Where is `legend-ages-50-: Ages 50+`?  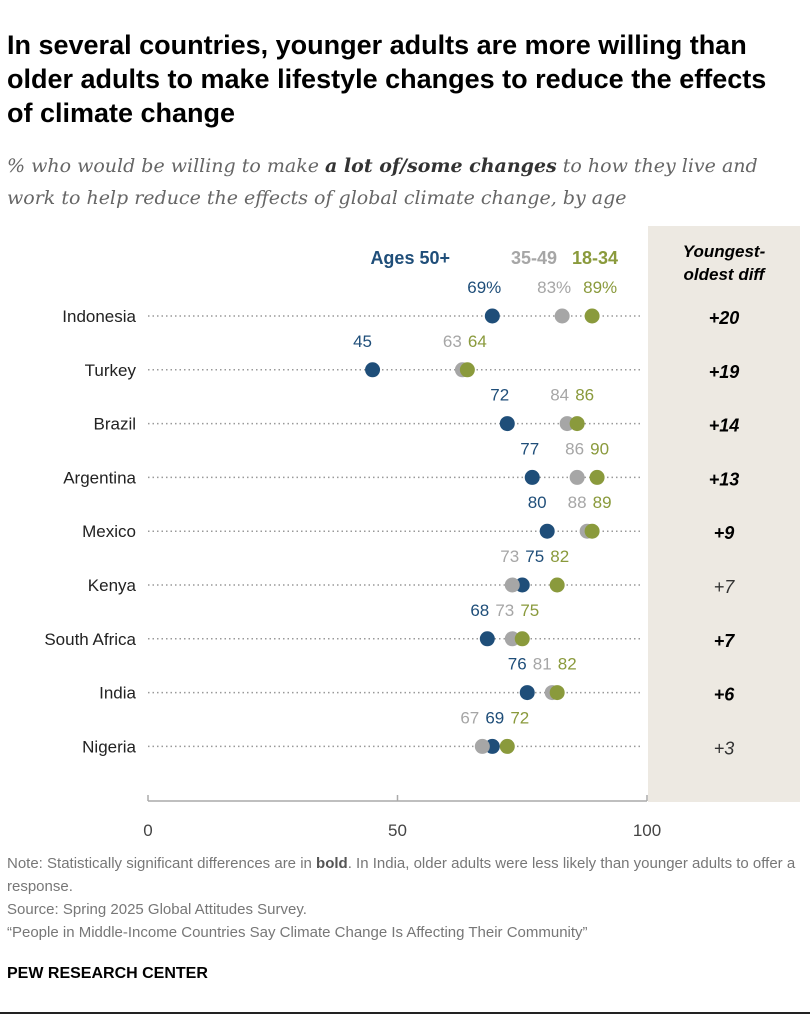
legend-ages-50-: Ages 50+ is located at coordinates (410, 258).